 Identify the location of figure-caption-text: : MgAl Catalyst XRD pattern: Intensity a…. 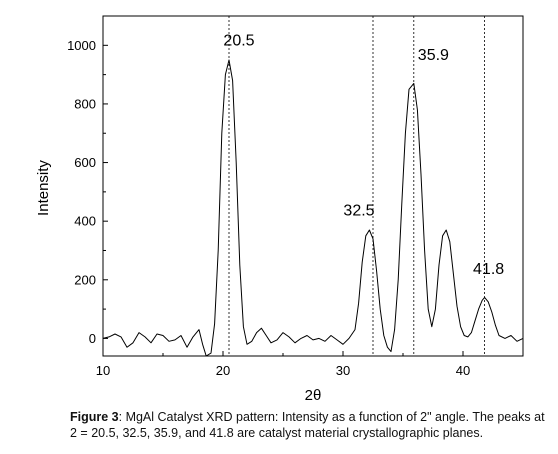
(307, 425).